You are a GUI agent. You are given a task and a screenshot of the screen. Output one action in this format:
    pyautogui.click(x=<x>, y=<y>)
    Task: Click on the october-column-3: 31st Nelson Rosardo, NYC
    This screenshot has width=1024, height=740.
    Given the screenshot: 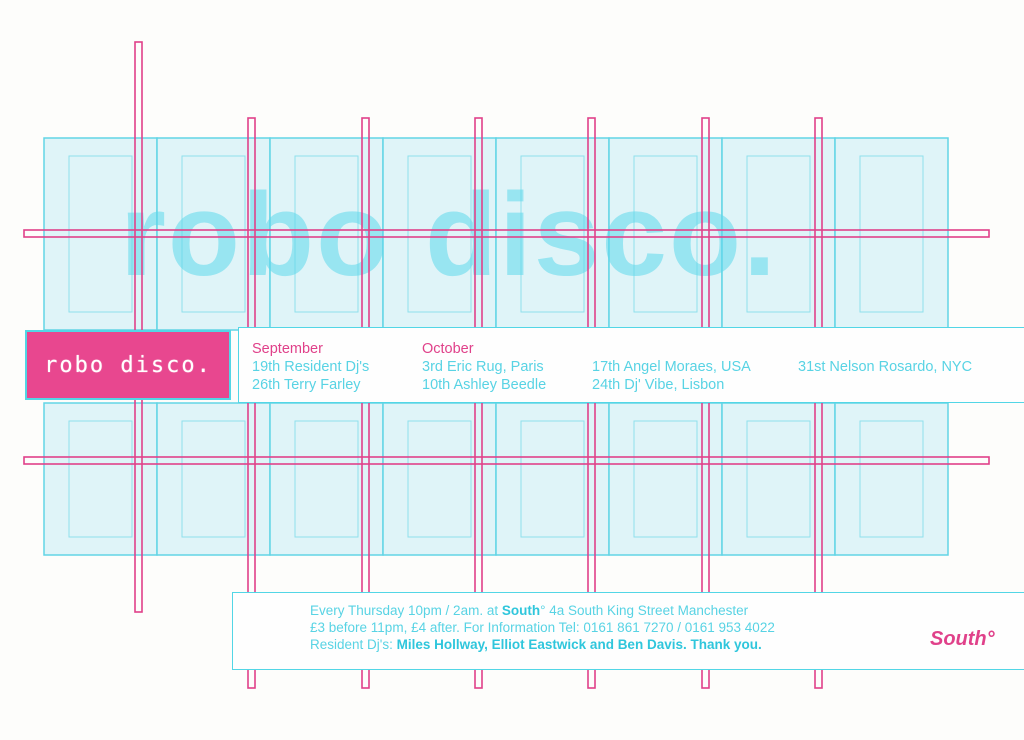 What is the action you would take?
    pyautogui.click(x=885, y=367)
    